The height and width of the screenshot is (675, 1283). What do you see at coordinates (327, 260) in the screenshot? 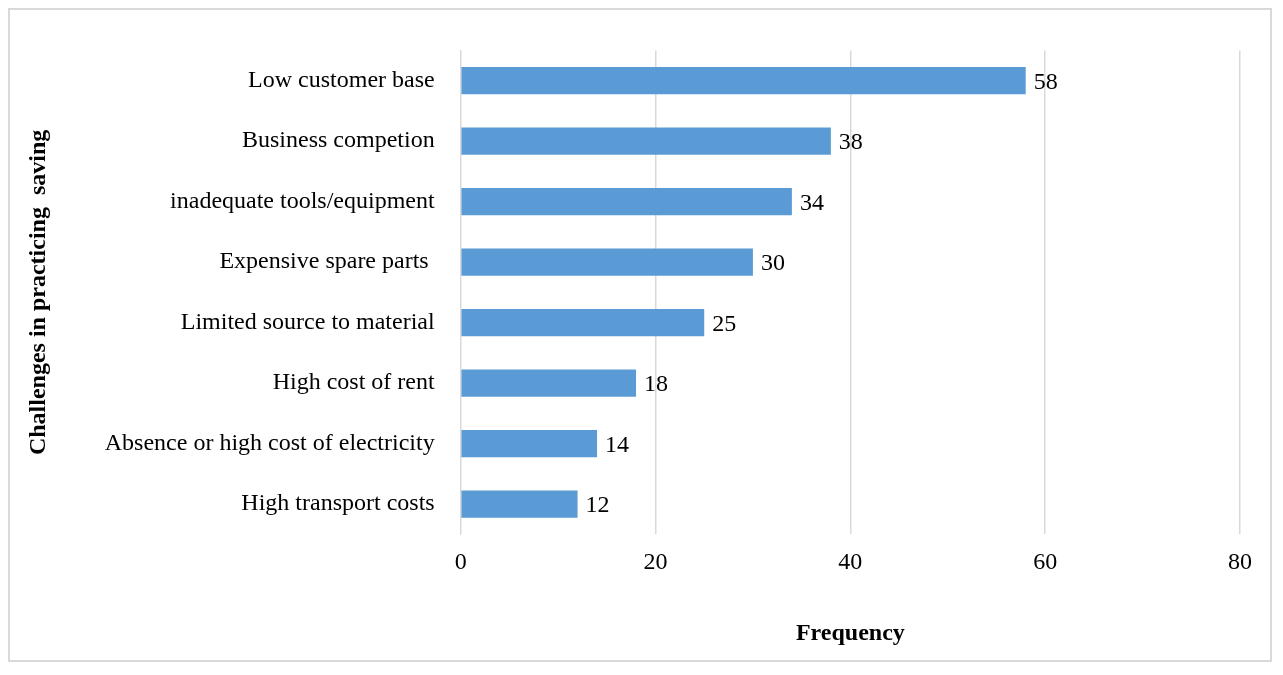
I see `y-tick-label: Expensive spare parts` at bounding box center [327, 260].